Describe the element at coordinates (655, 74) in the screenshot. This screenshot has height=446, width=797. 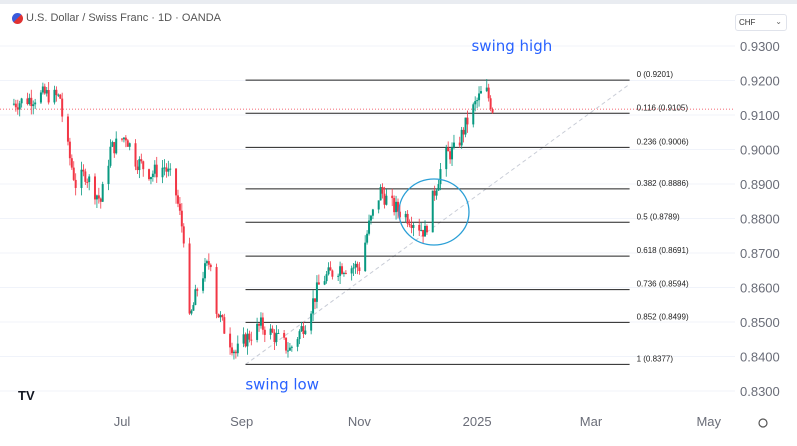
I see `fib-level-label: 0 (0.9201)` at that location.